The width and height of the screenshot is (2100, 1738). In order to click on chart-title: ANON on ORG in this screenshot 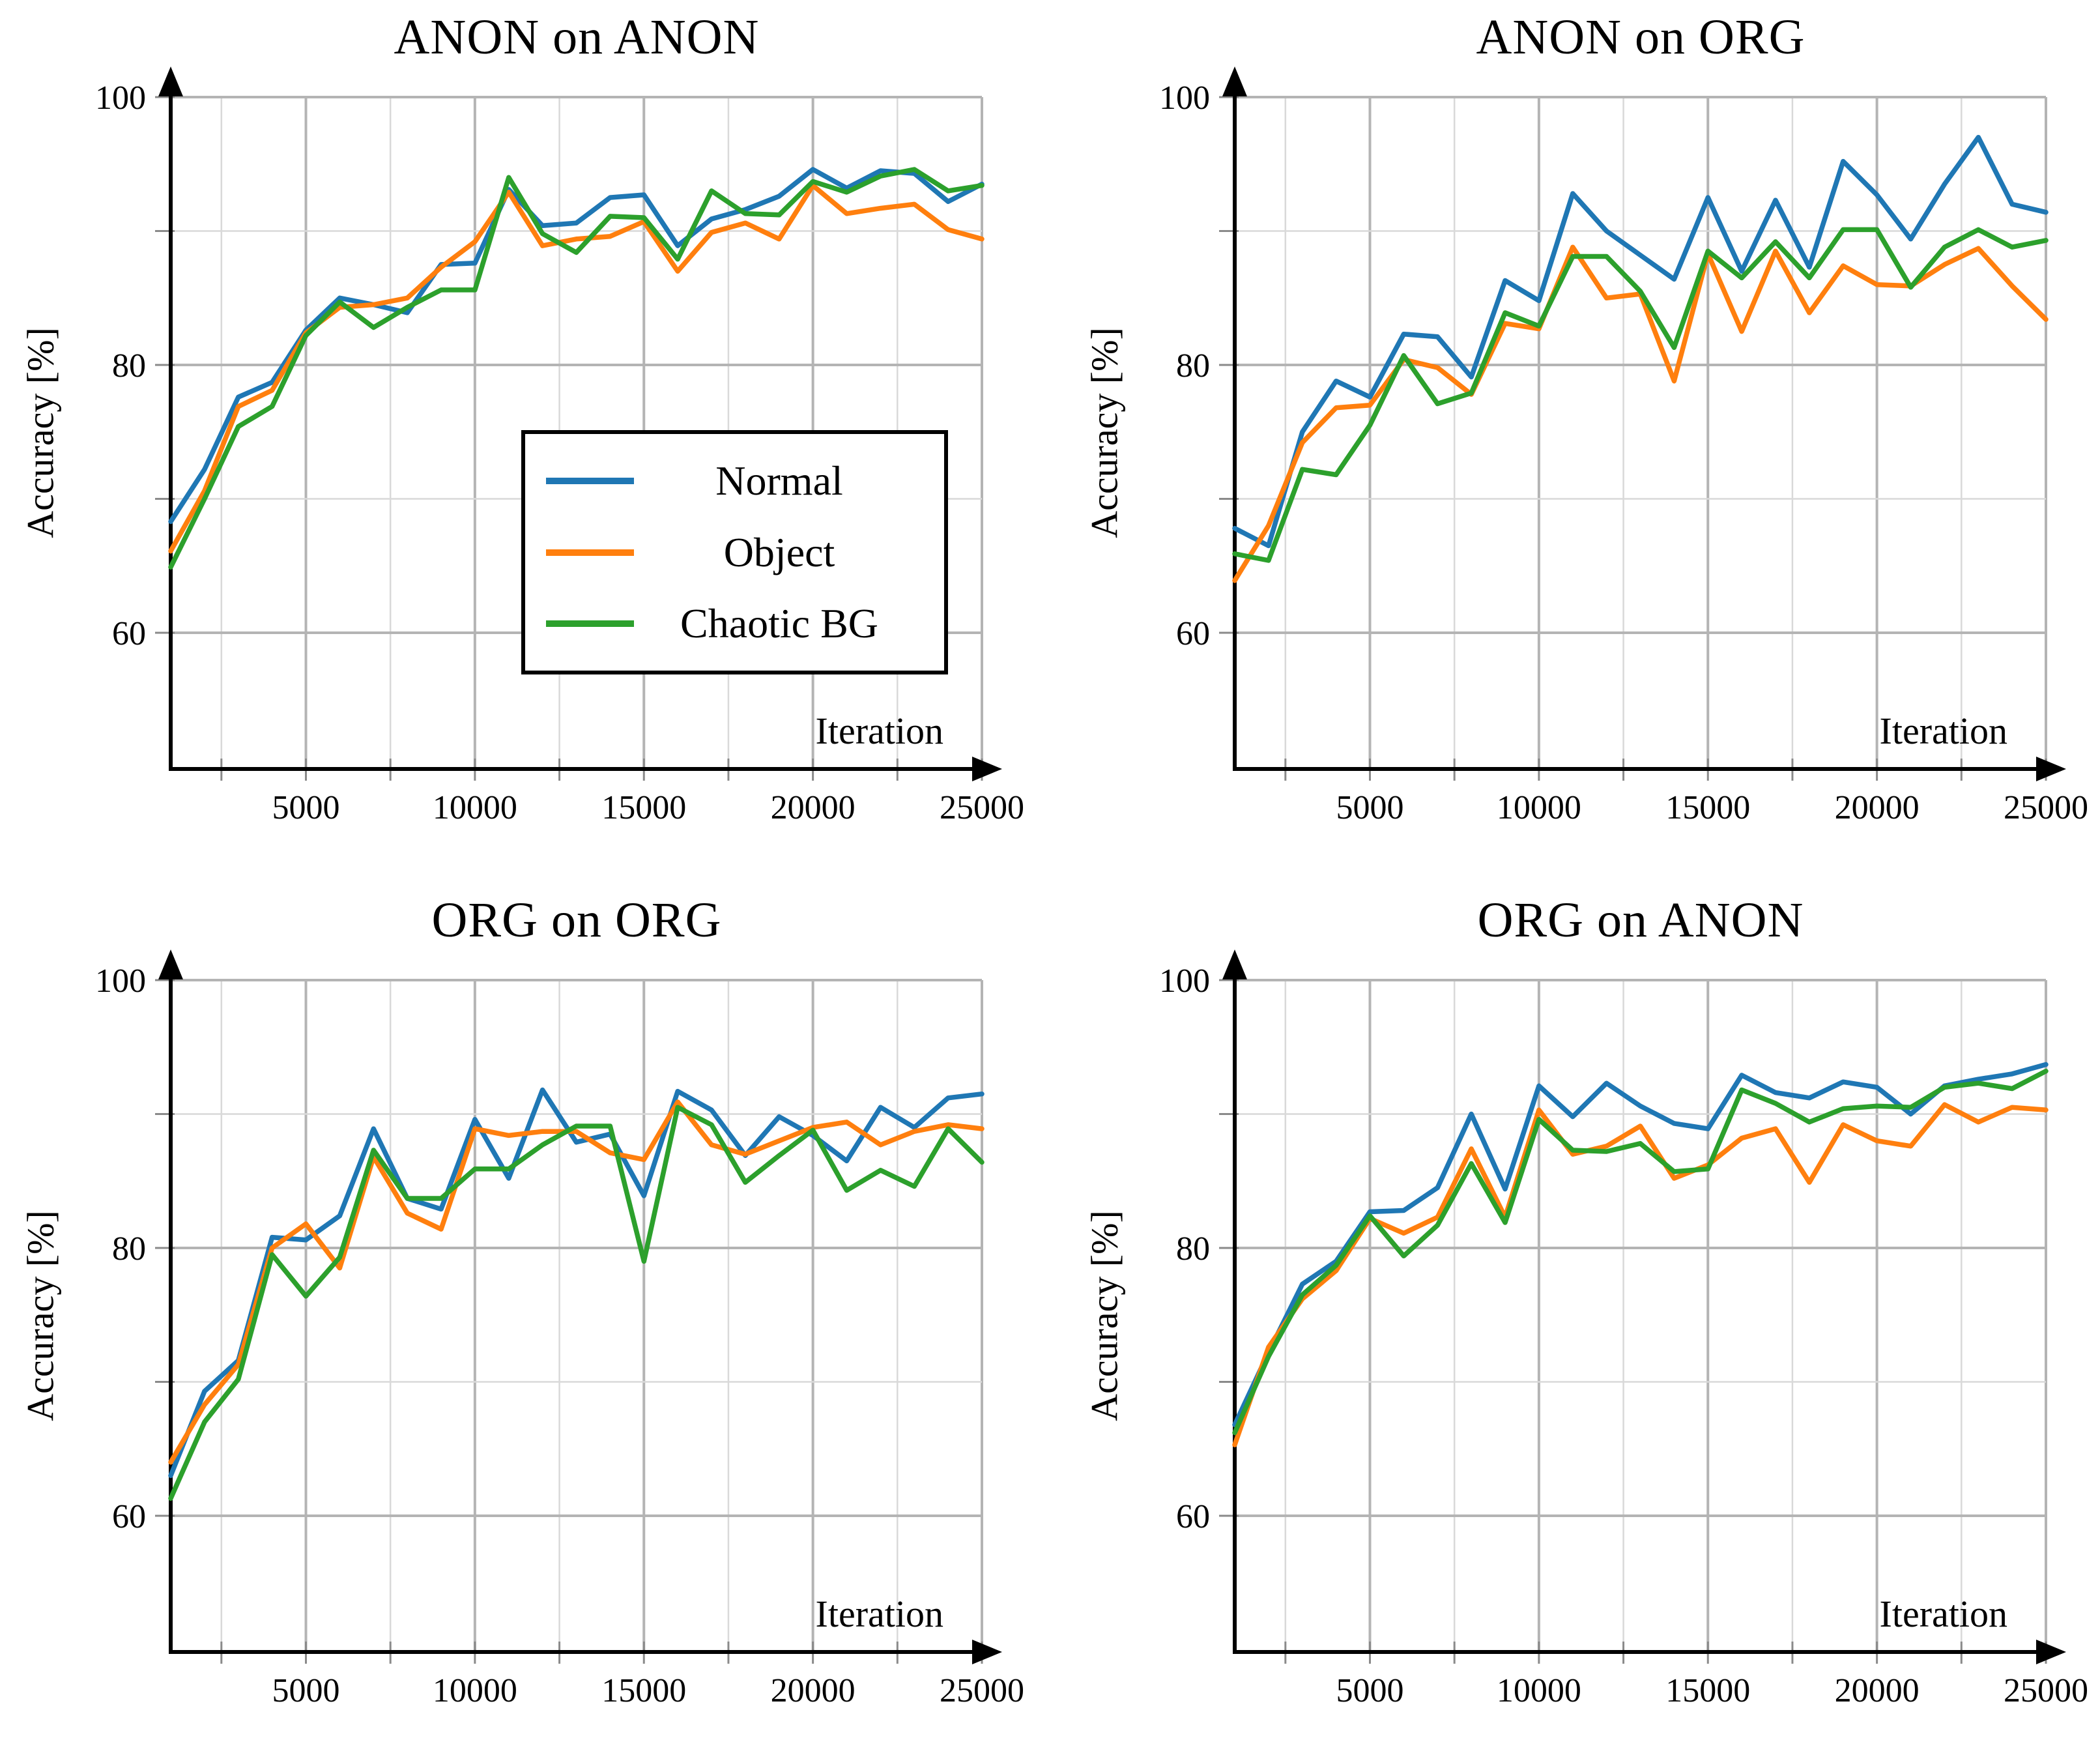, I will do `click(1640, 37)`.